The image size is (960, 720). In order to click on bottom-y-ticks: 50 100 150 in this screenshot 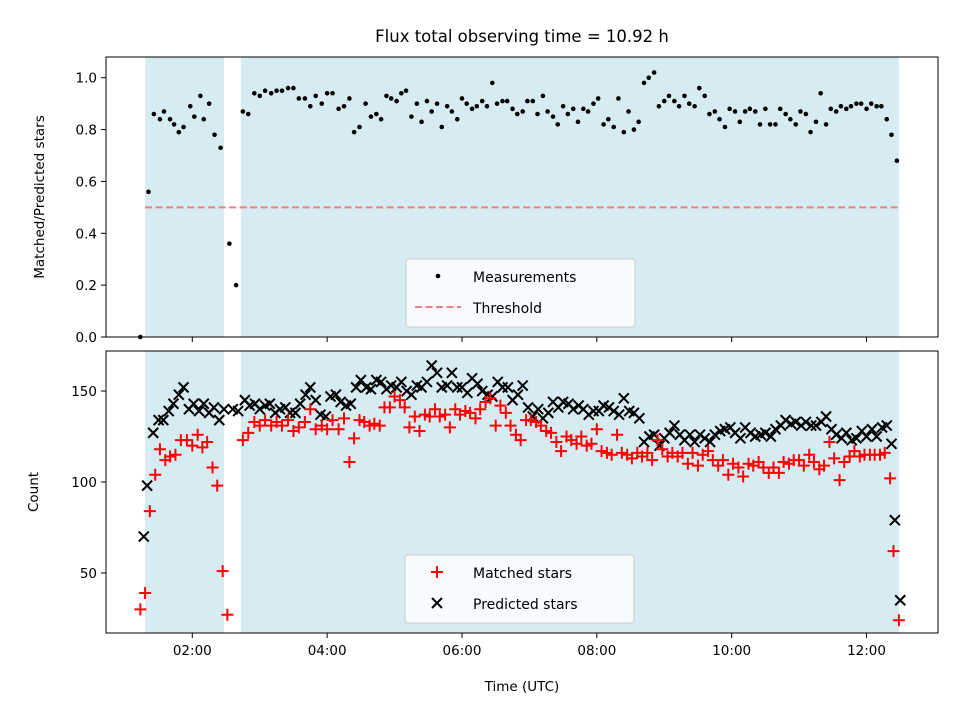, I will do `click(88, 483)`.